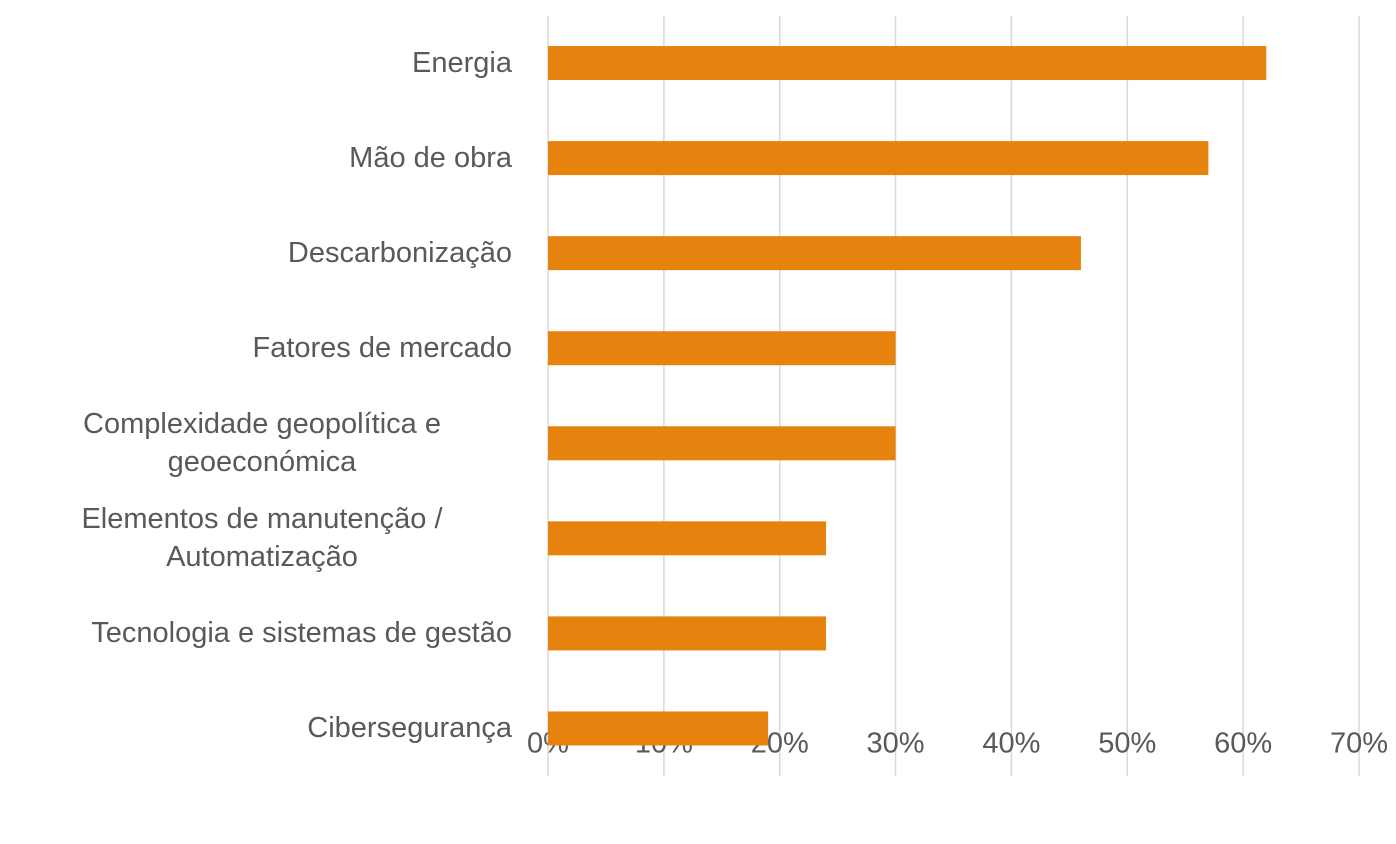 The width and height of the screenshot is (1396, 844). Describe the element at coordinates (399, 253) in the screenshot. I see `y-tick-label: Descarbonização` at that location.